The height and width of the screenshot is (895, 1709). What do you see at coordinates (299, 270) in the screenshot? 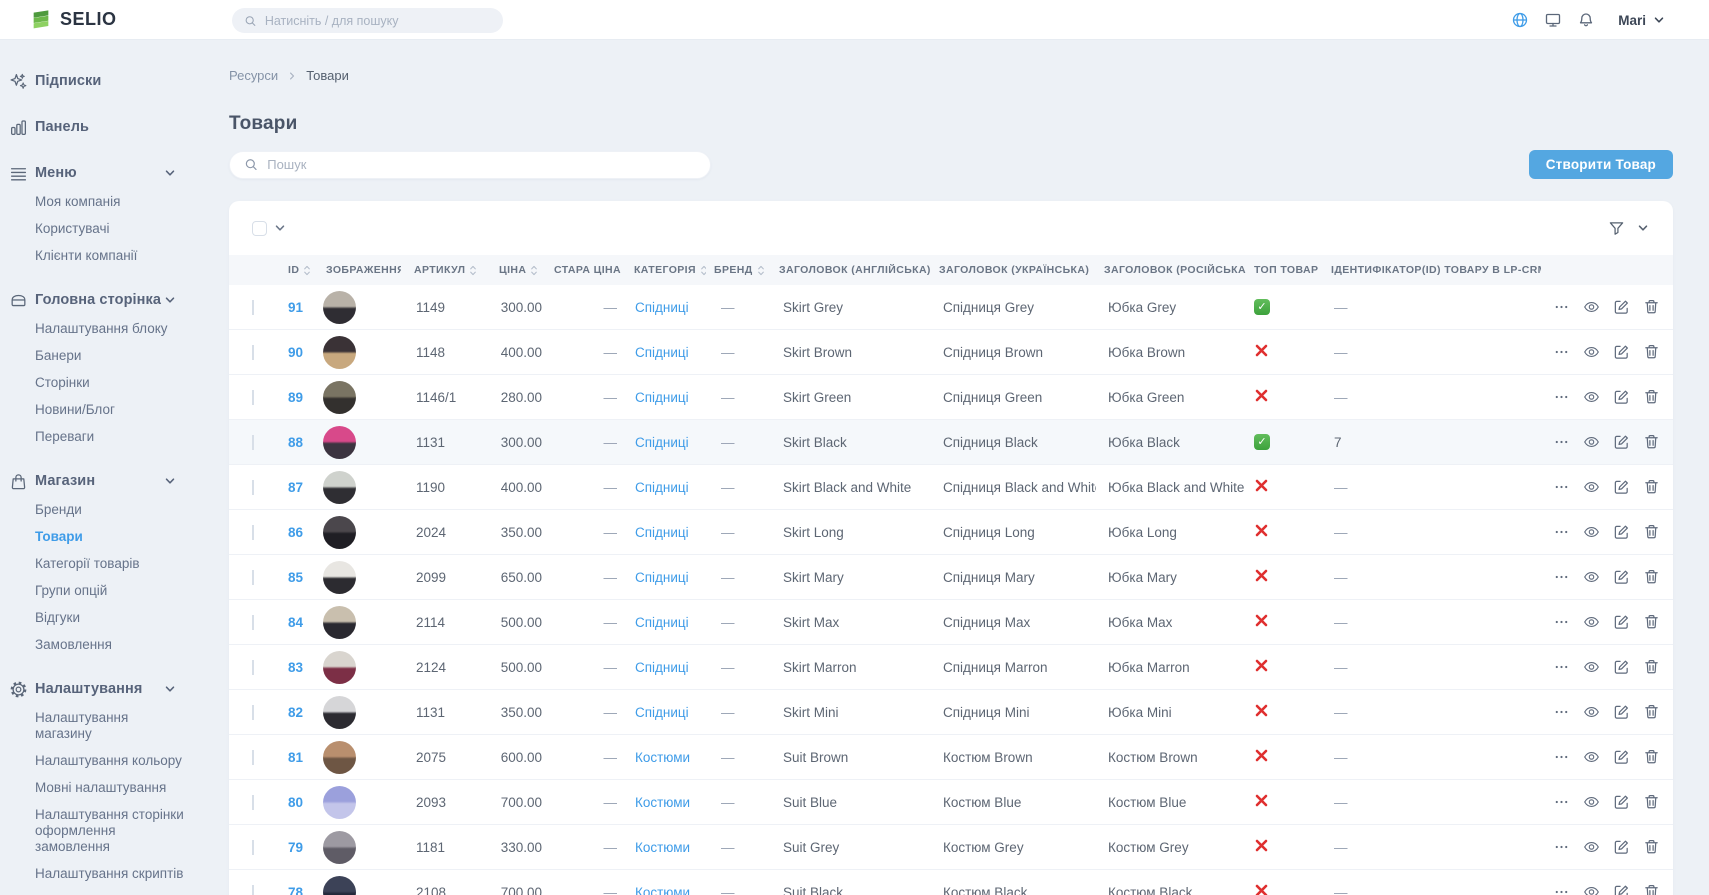
I see `column-header-id: ID` at bounding box center [299, 270].